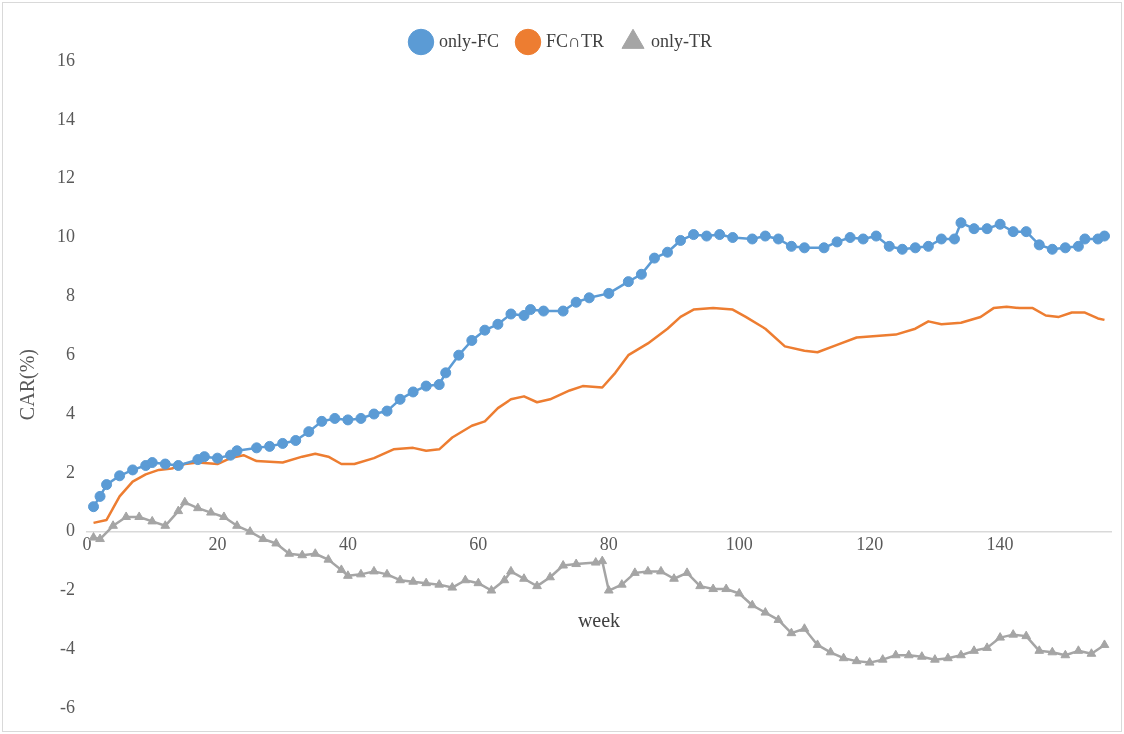  What do you see at coordinates (70, 412) in the screenshot?
I see `y-tick-label: 4` at bounding box center [70, 412].